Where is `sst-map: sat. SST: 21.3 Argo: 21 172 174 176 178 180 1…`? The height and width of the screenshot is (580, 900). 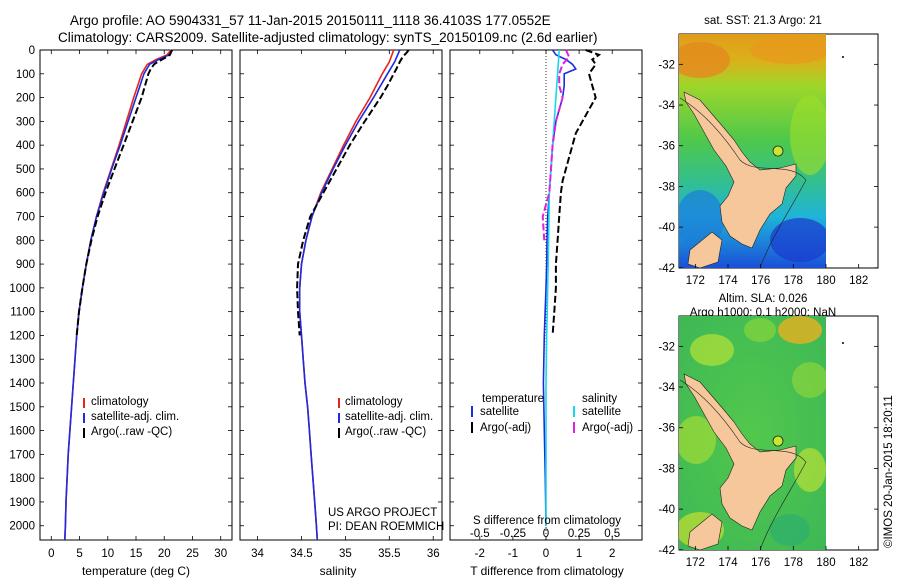 sst-map: sat. SST: 21.3 Argo: 21 172 174 176 178 180 1… is located at coordinates (768, 151).